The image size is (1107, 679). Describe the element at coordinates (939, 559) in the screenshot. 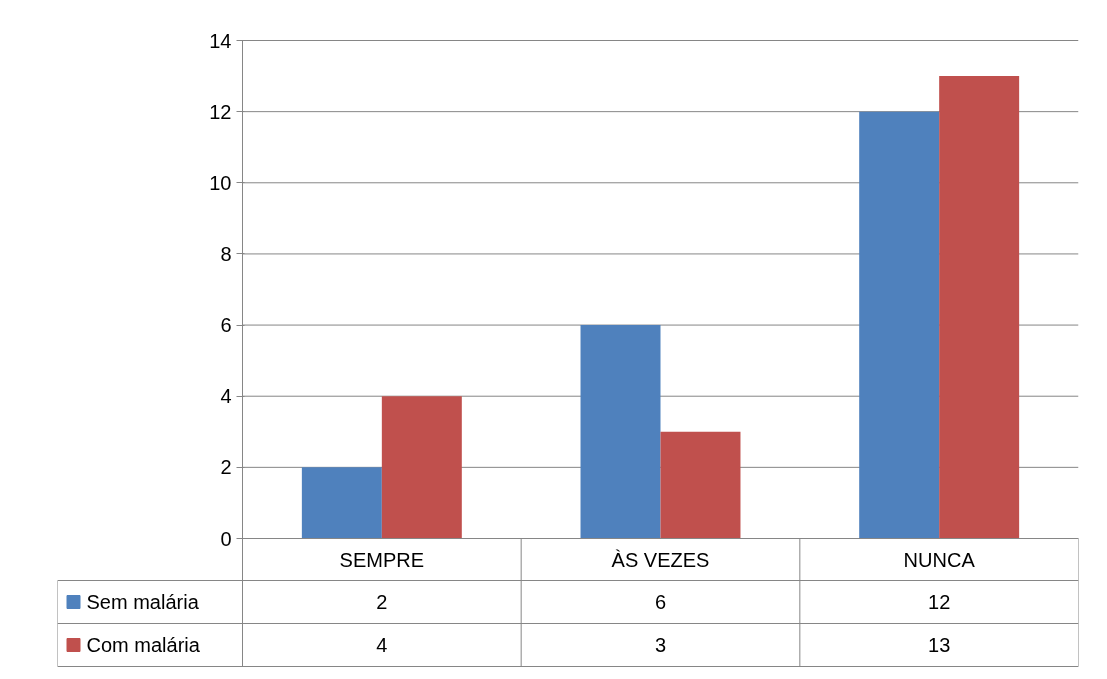

I see `x-tick-label: NUNCA` at that location.